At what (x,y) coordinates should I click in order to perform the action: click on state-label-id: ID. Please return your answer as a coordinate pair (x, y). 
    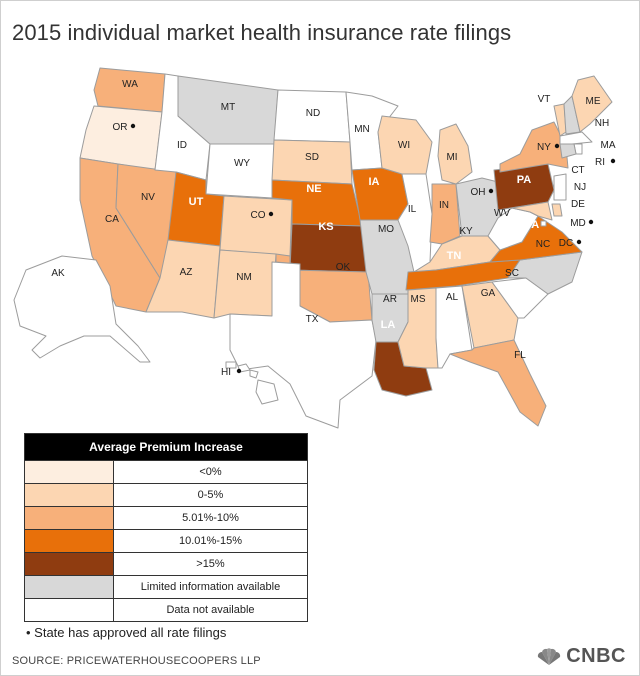
    Looking at the image, I should click on (182, 145).